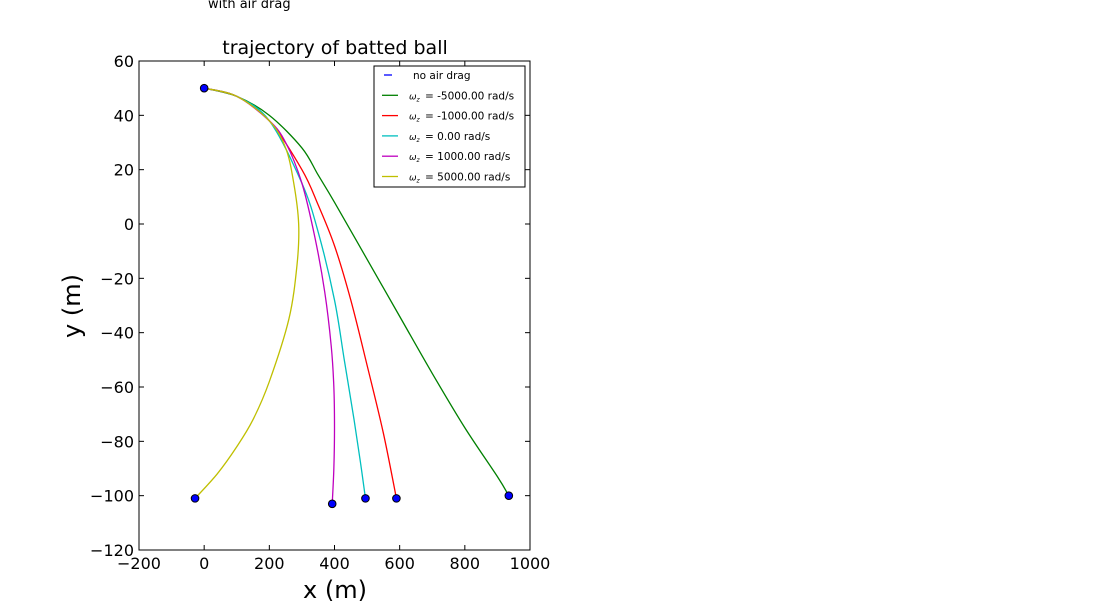  I want to click on legend-label-2: = -1000.00 rad/s, so click(469, 117).